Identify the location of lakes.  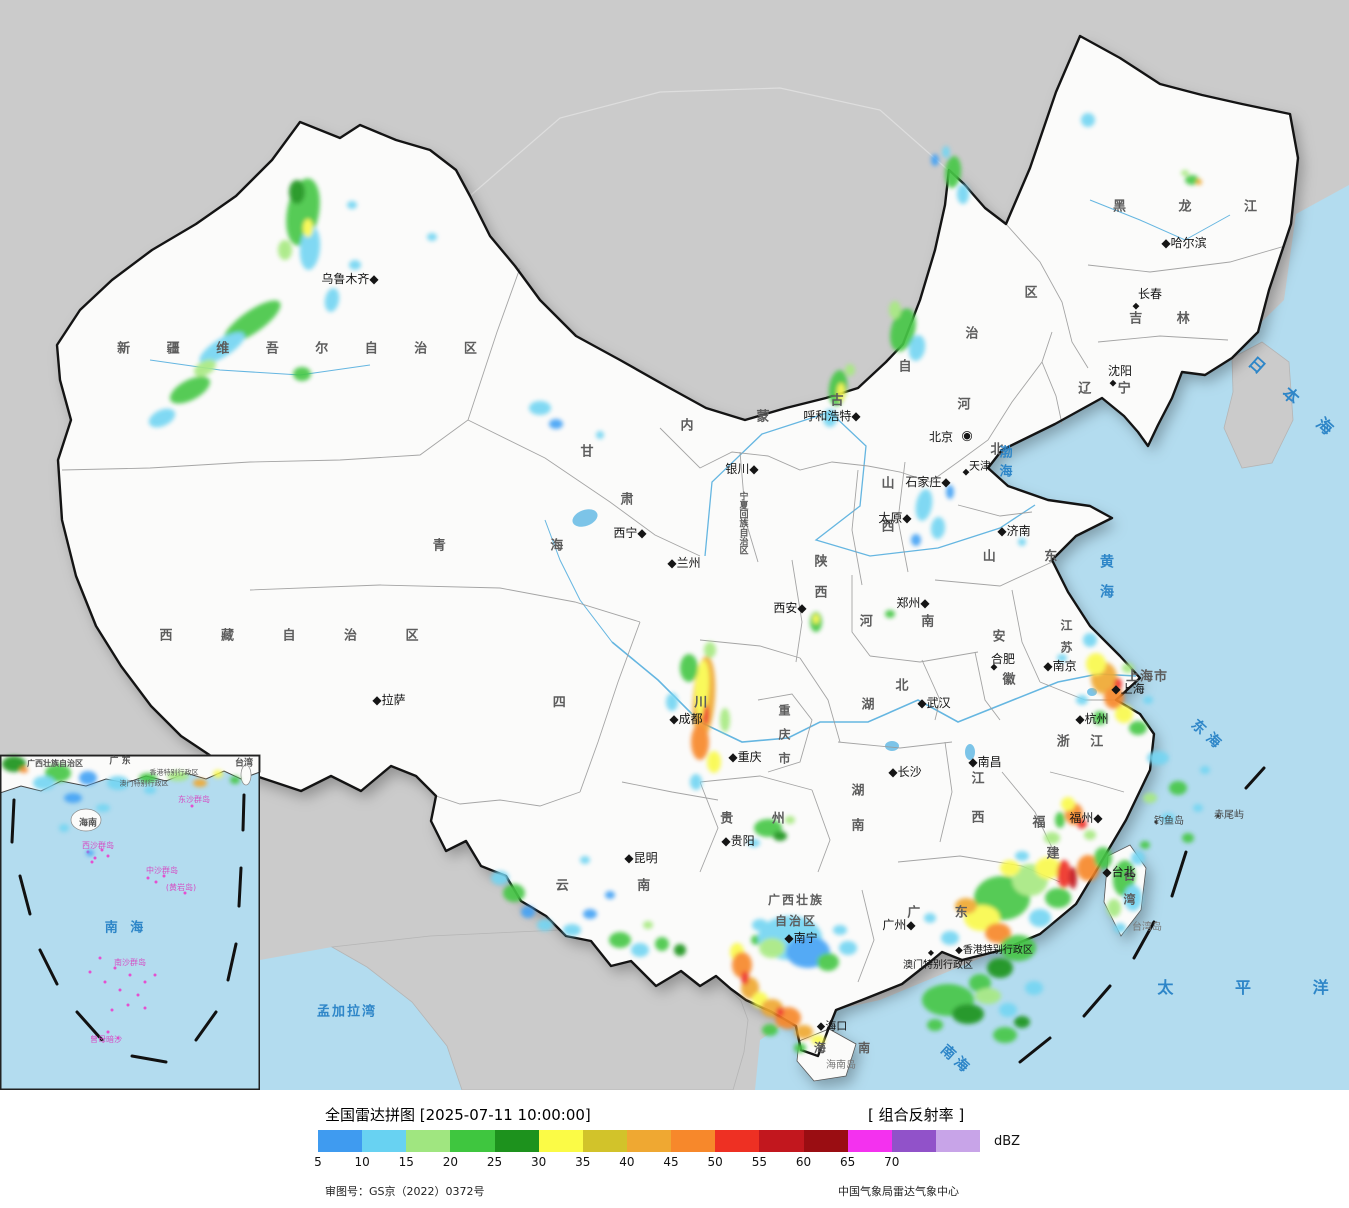
(834, 634).